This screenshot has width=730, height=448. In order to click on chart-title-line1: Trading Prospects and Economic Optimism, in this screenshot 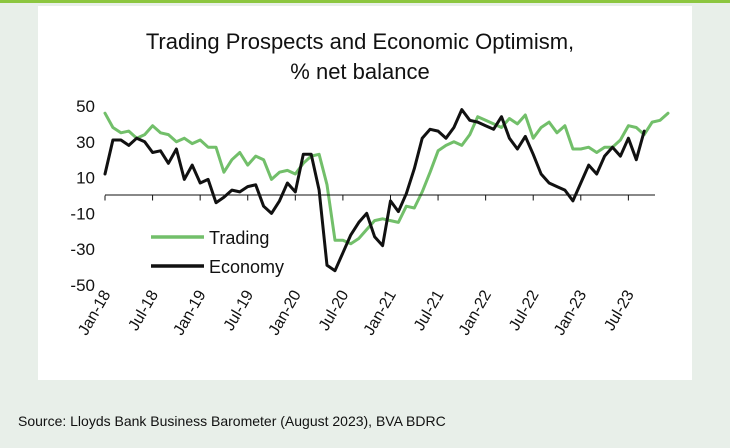, I will do `click(360, 41)`.